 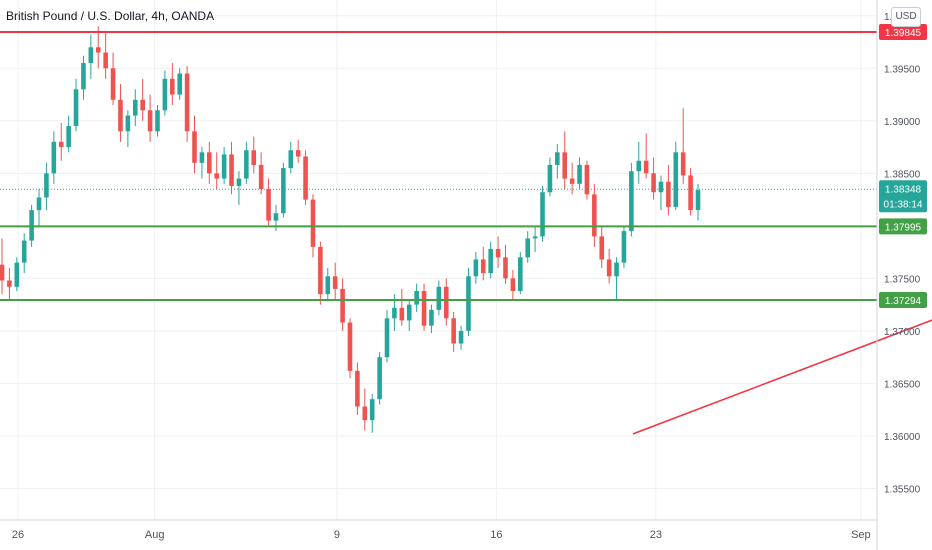 What do you see at coordinates (902, 69) in the screenshot?
I see `y-tick-label: 1.39500` at bounding box center [902, 69].